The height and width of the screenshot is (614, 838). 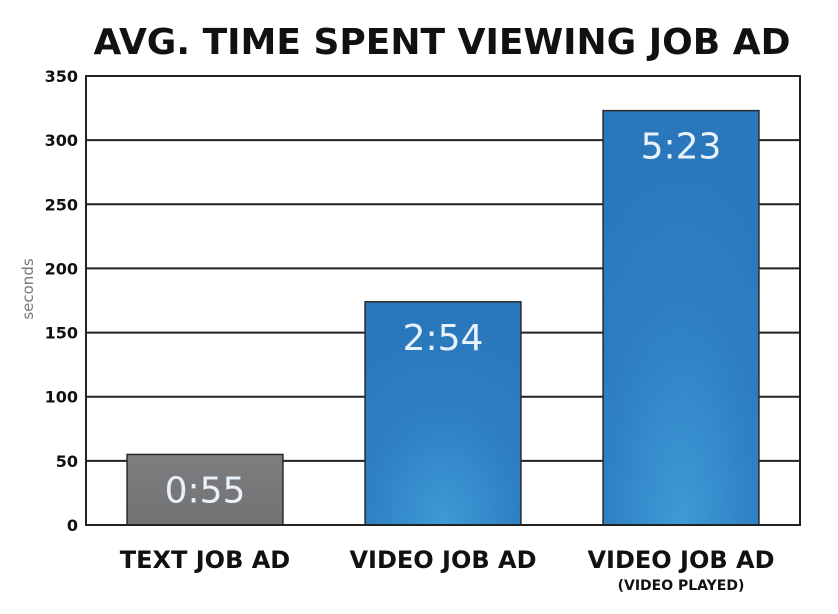 I want to click on y-tick-label: 100, so click(x=61, y=397).